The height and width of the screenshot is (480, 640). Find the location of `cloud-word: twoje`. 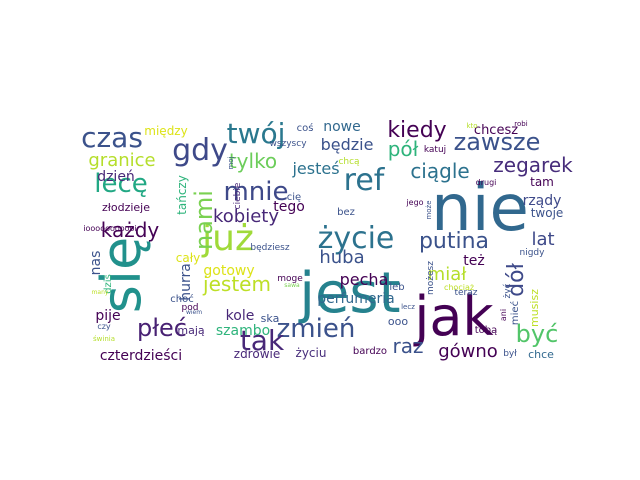

cloud-word: twoje is located at coordinates (547, 213).